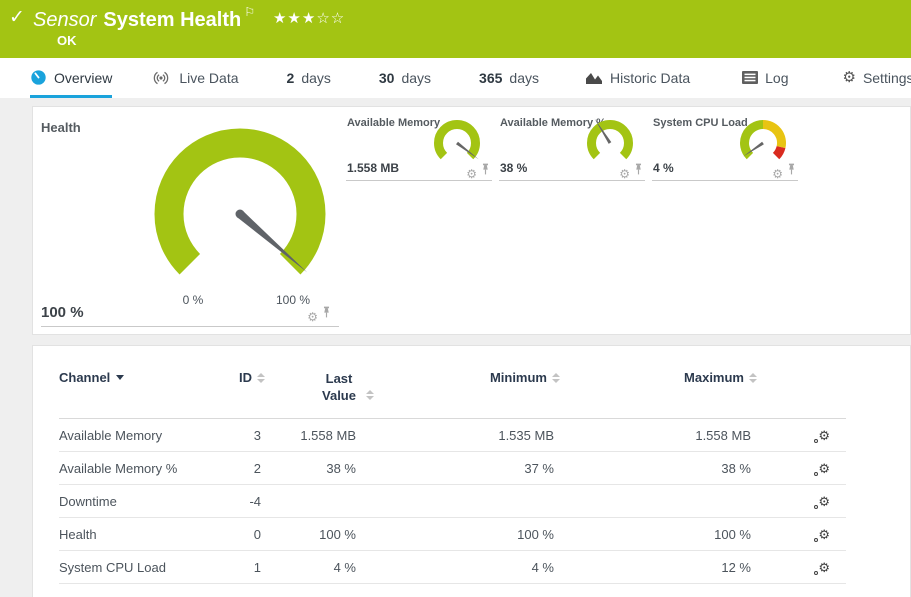 The width and height of the screenshot is (911, 597). I want to click on channel-name: Health, so click(134, 534).